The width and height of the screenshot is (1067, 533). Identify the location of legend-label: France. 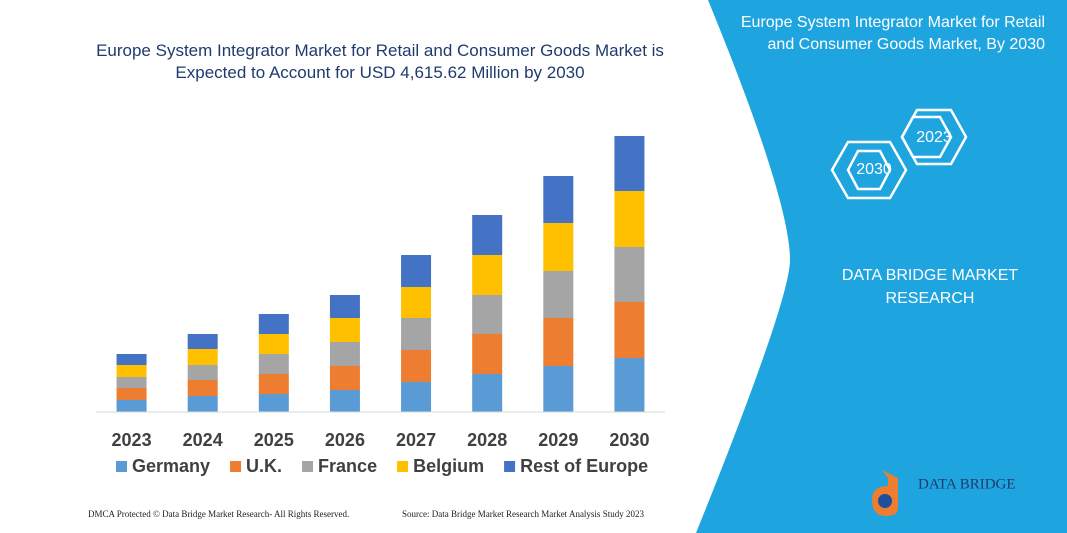
(347, 466).